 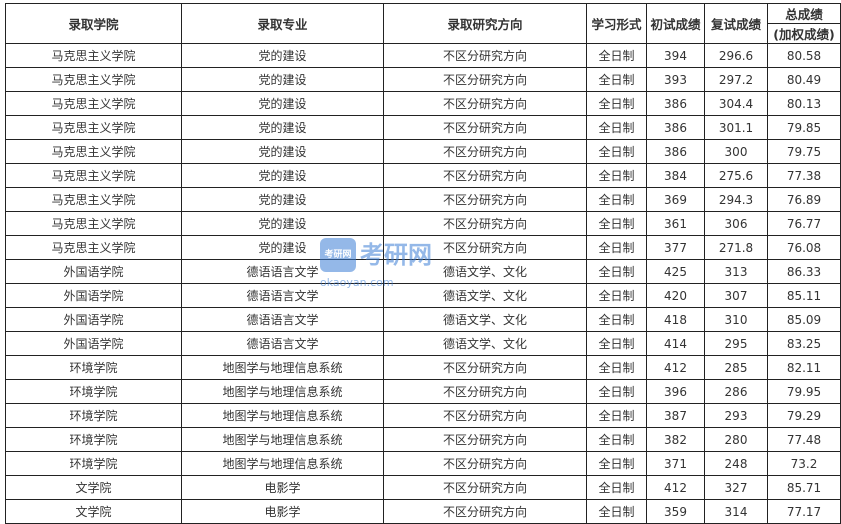 I want to click on cell-retest-score: 307, so click(x=736, y=295).